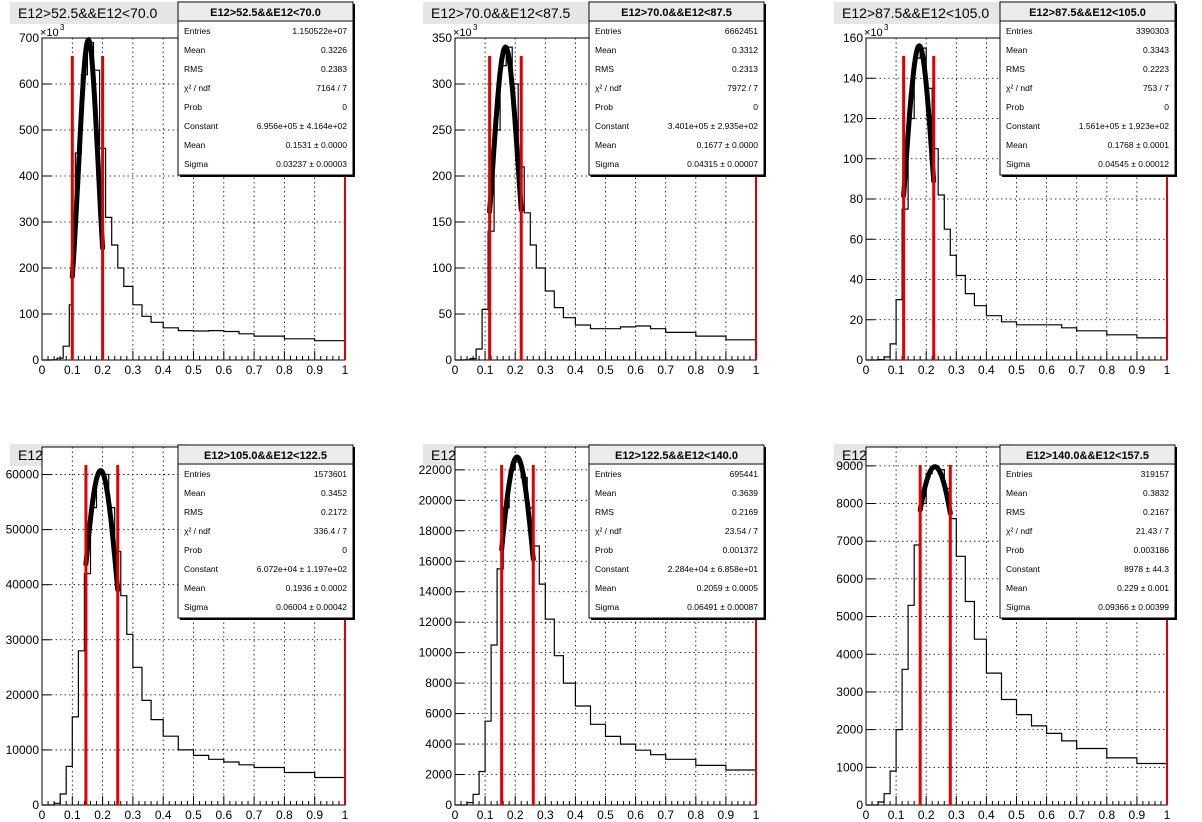 Image resolution: width=1202 pixels, height=822 pixels. What do you see at coordinates (201, 569) in the screenshot?
I see `stats-row-label: Constant` at bounding box center [201, 569].